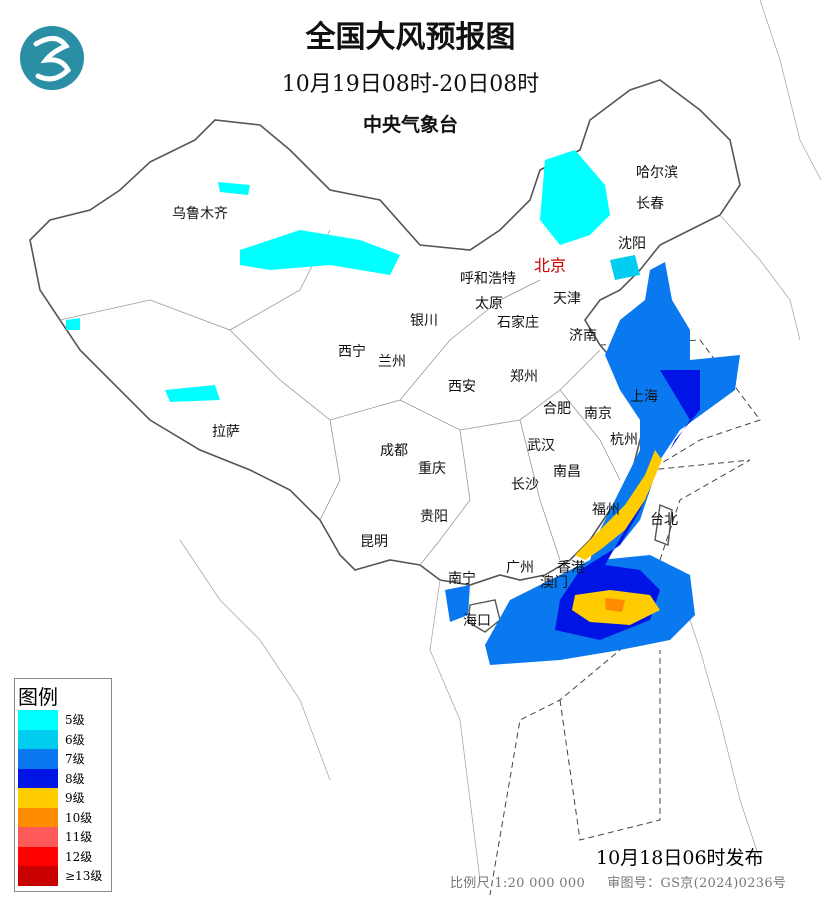 The image size is (821, 899). I want to click on legend-label: 6级, so click(75, 739).